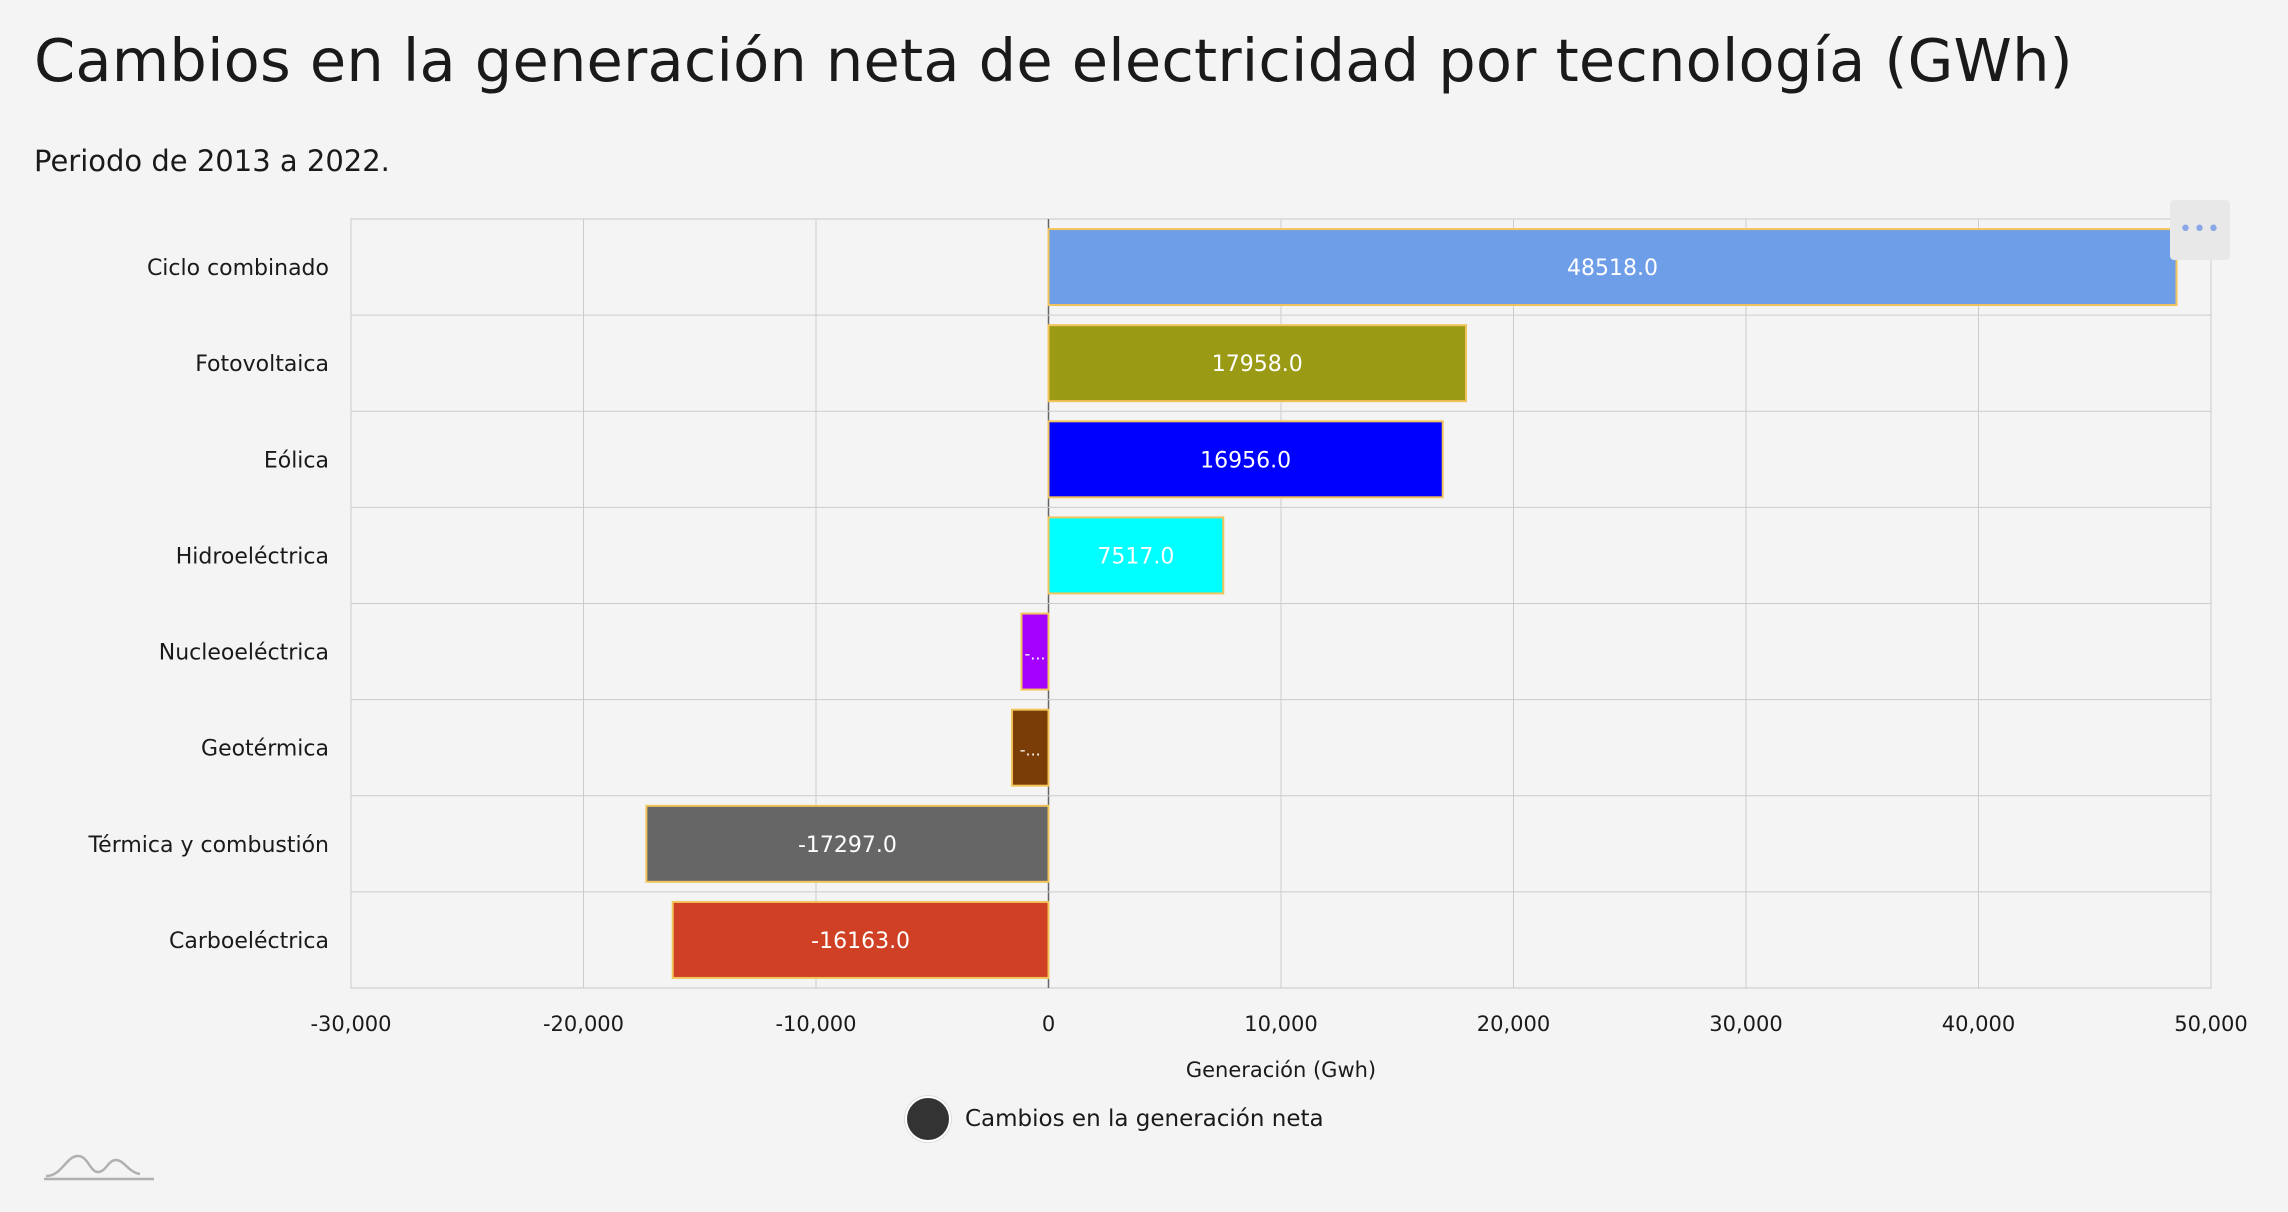  Describe the element at coordinates (212, 161) in the screenshot. I see `chart-subtitle: Periodo de 2013 a 2022.` at that location.